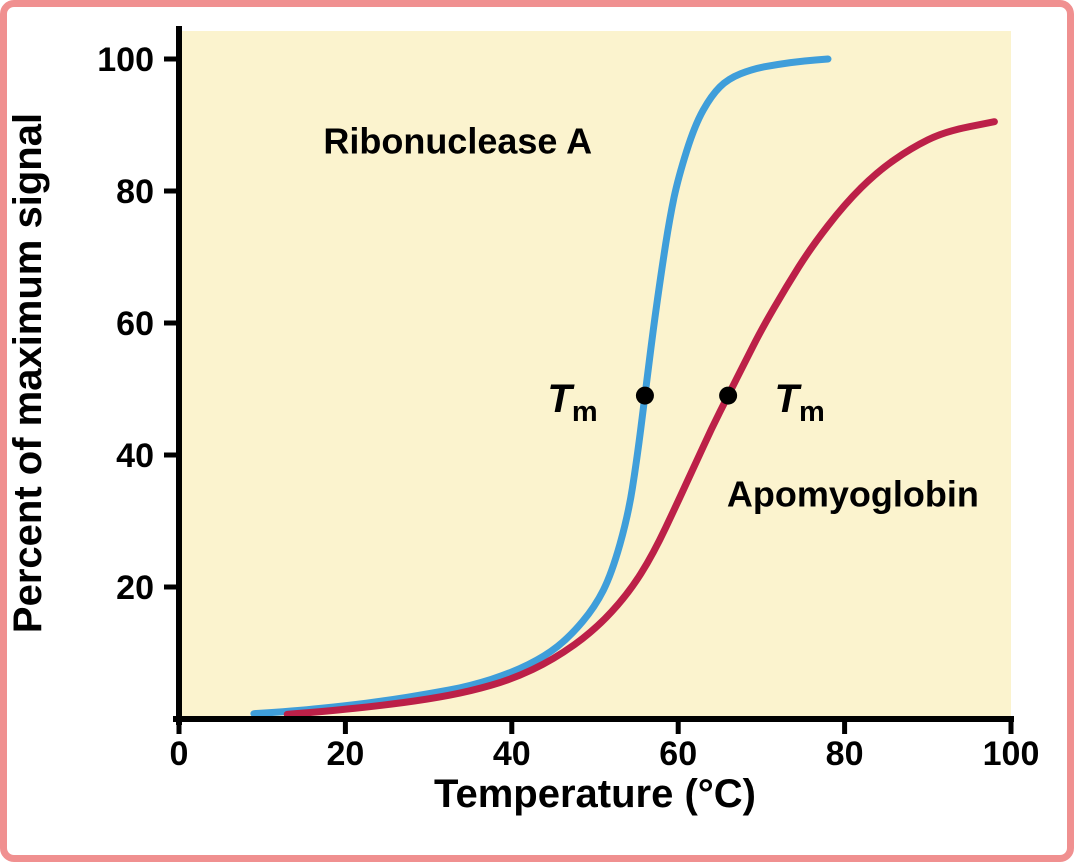 The width and height of the screenshot is (1074, 862). I want to click on y-tick-label: 20, so click(135, 588).